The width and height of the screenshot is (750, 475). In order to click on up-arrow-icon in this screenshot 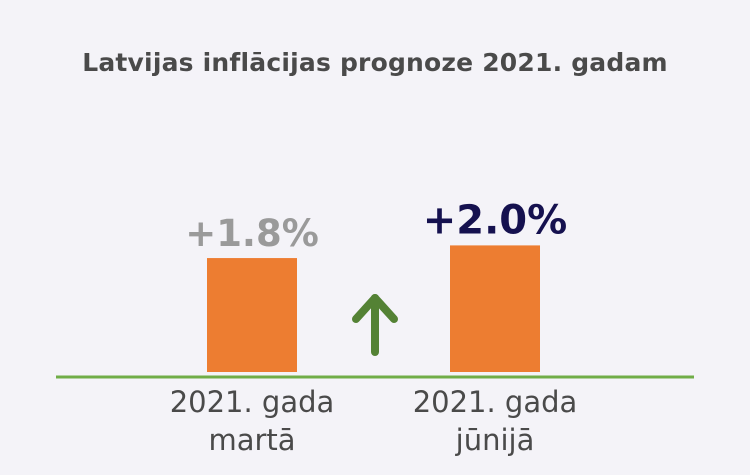, I will do `click(375, 325)`.